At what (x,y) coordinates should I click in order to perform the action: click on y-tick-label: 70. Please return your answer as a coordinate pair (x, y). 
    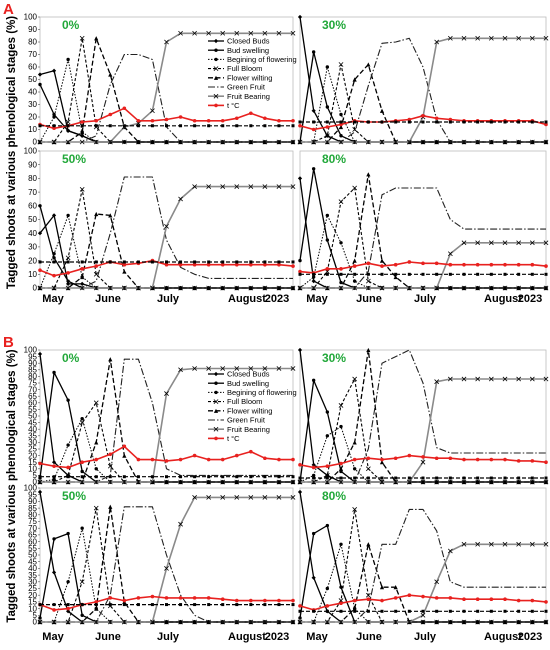
    Looking at the image, I should click on (32, 192).